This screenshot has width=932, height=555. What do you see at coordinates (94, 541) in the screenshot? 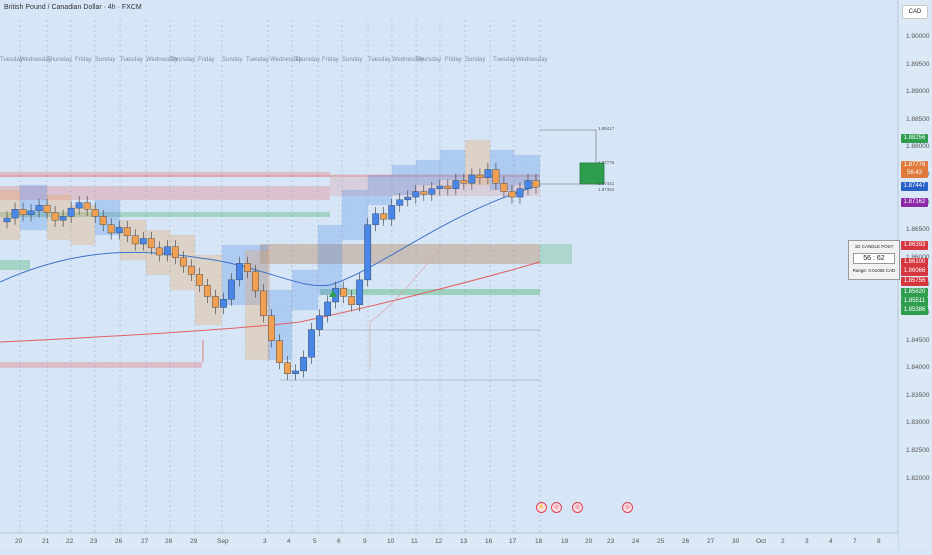
I see `time-tick: 23` at bounding box center [94, 541].